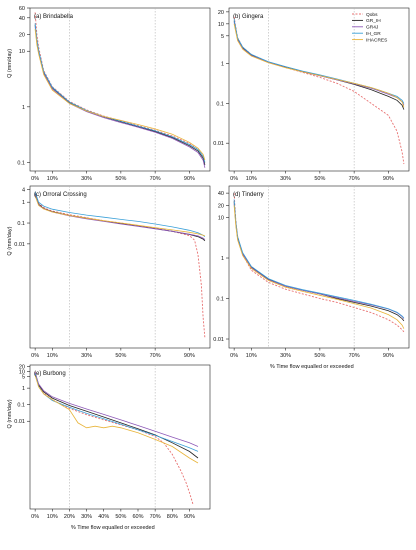 Image resolution: width=416 pixels, height=550 pixels. What do you see at coordinates (23, 191) in the screenshot?
I see `y-tick-label: 4` at bounding box center [23, 191].